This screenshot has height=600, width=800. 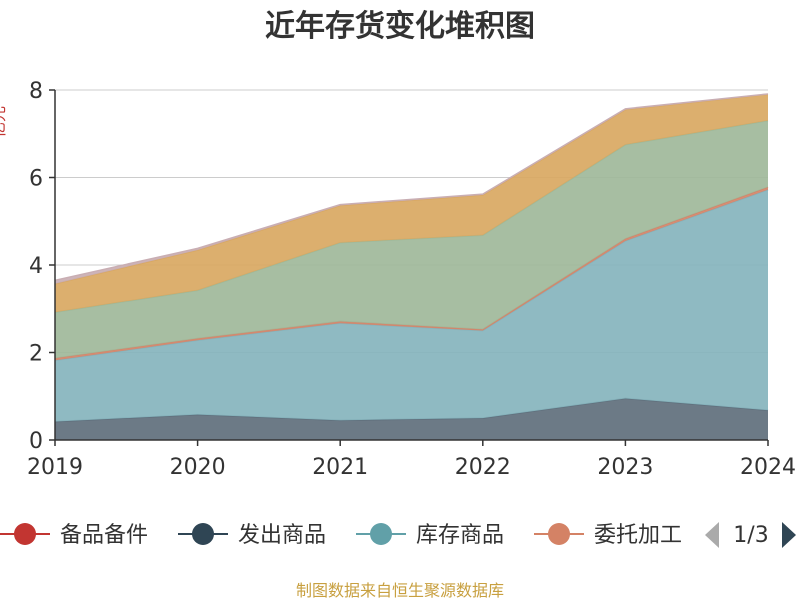 What do you see at coordinates (36, 179) in the screenshot?
I see `y-tick-3: 6` at bounding box center [36, 179].